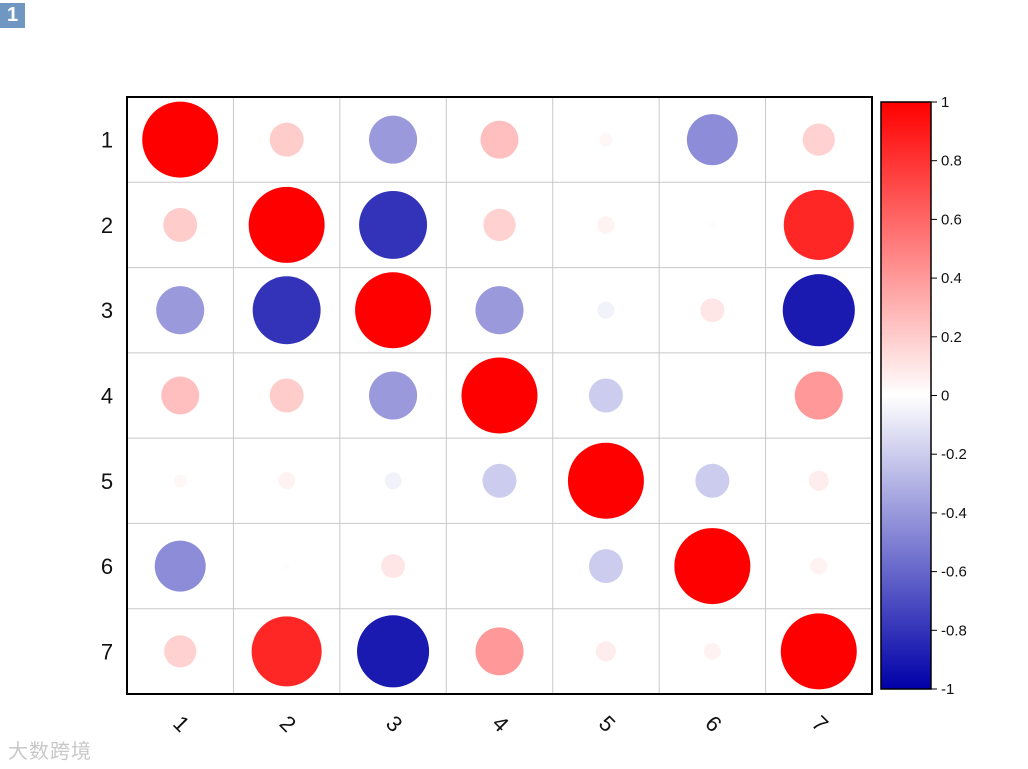  Describe the element at coordinates (393, 139) in the screenshot. I see `correlation-circle-r1-c3` at that location.